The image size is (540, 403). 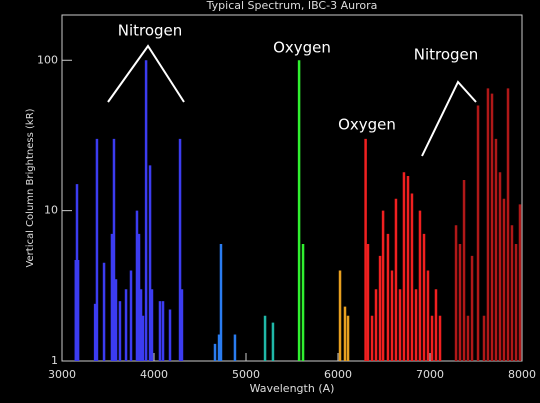 What do you see at coordinates (522, 374) in the screenshot?
I see `x-tick-label: 8000` at bounding box center [522, 374].